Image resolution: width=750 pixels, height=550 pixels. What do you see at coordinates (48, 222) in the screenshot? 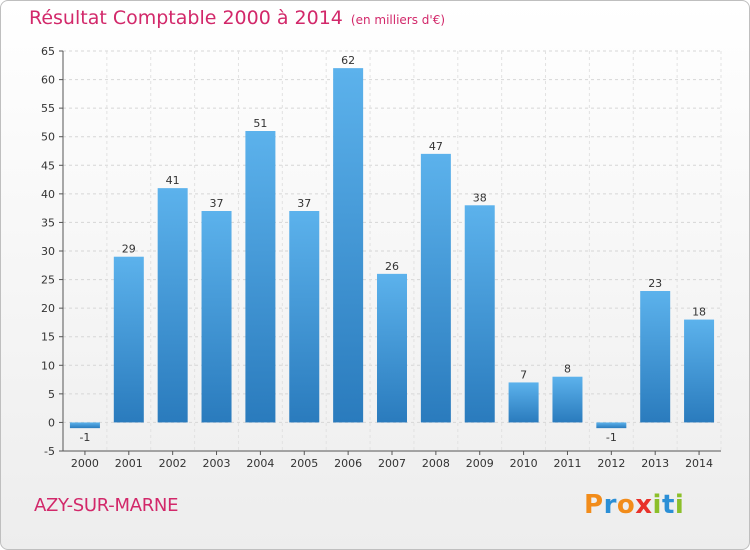
I see `y-tick-label: 35` at bounding box center [48, 222].